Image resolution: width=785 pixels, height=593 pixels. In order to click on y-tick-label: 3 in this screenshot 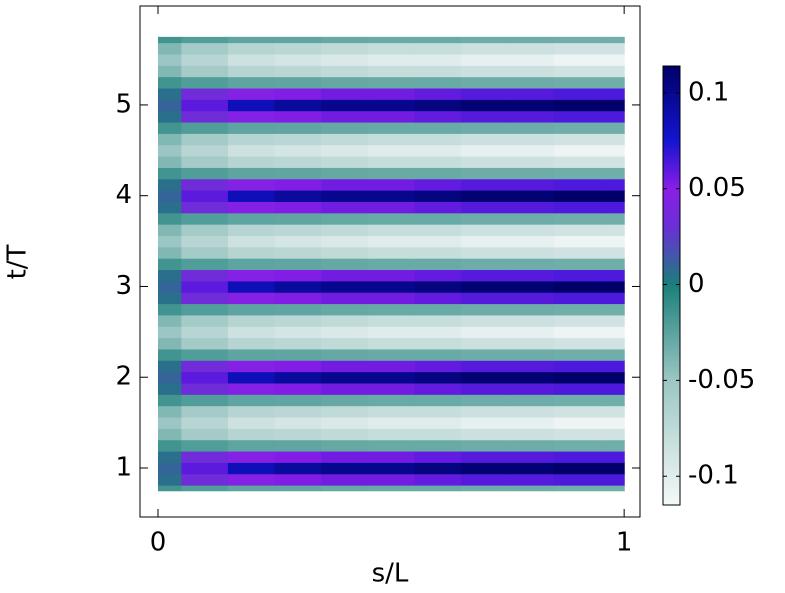, I will do `click(123, 286)`.